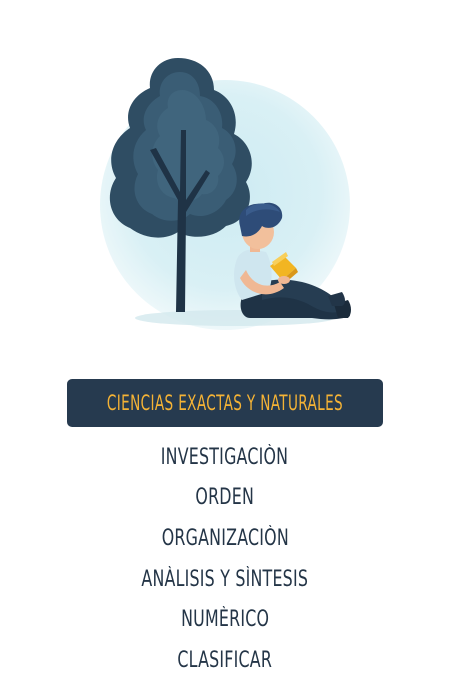 This screenshot has width=450, height=700. I want to click on category-banner: CIENCIAS EXACTAS Y NATURALES, so click(225, 403).